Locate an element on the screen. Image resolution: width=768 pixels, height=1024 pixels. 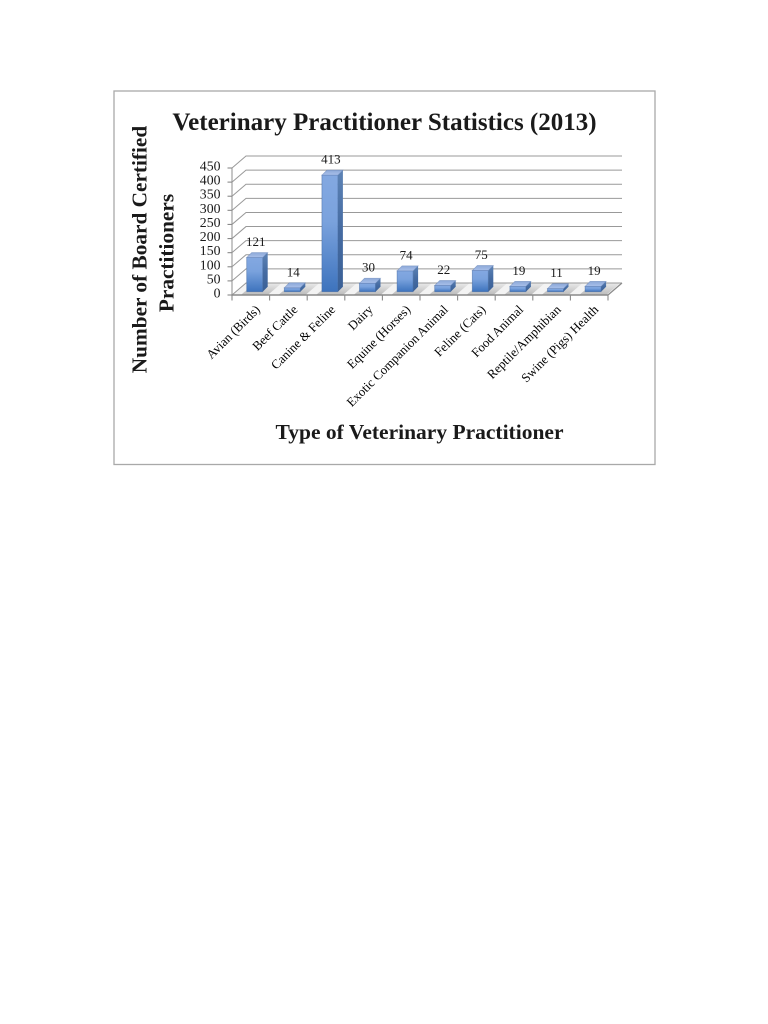
svg-text: Practitioners is located at coordinates (167, 253).